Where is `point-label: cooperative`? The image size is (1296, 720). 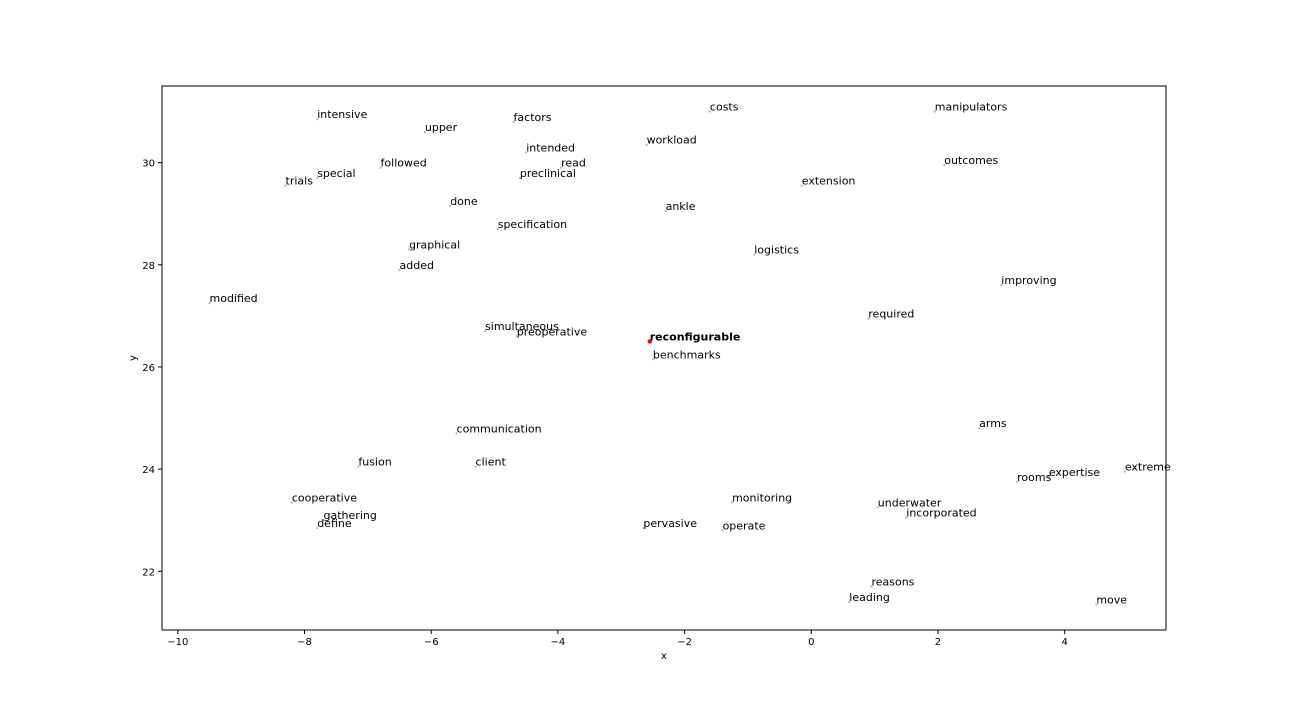 point-label: cooperative is located at coordinates (324, 497).